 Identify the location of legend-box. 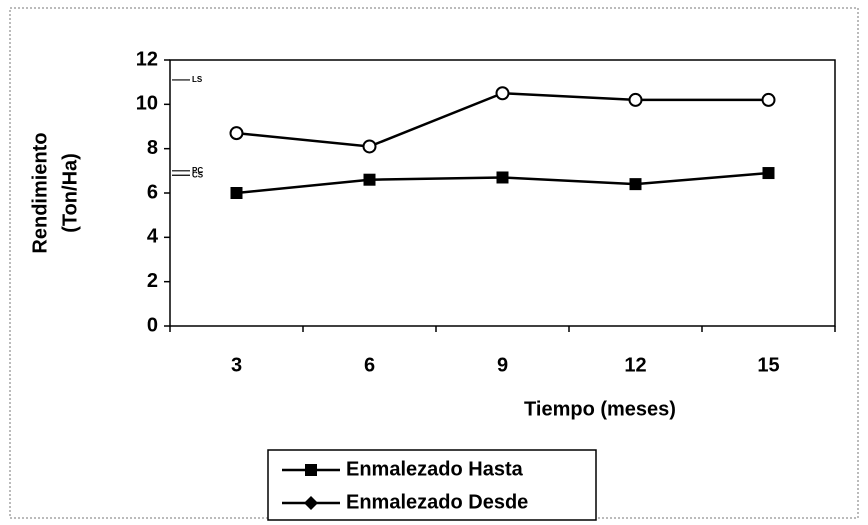
(432, 485).